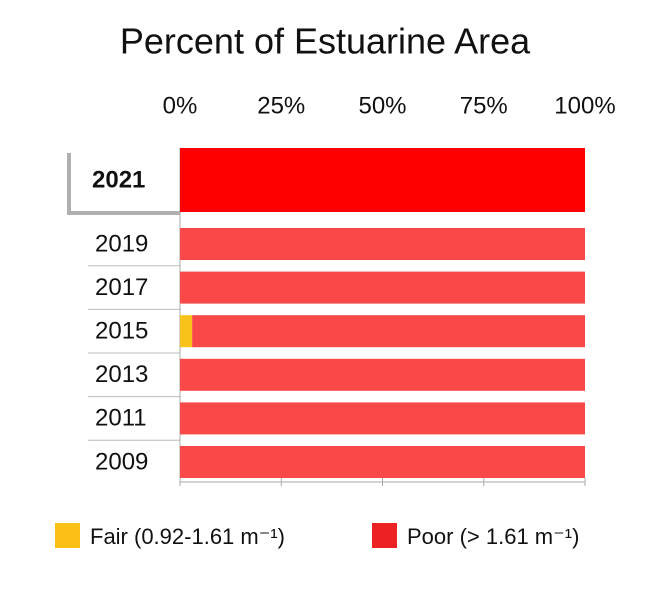  Describe the element at coordinates (187, 536) in the screenshot. I see `legend-label: Fair (0.92-1.61 m⁻¹)` at that location.